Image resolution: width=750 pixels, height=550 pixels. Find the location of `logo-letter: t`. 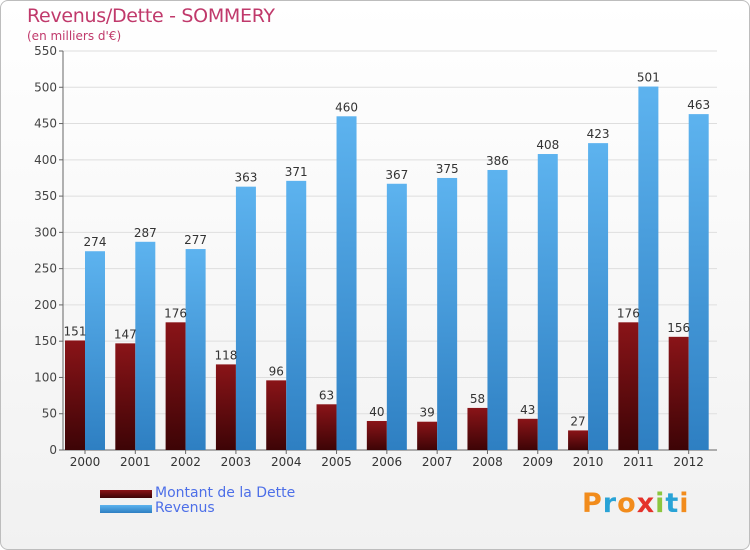

logo-letter: t is located at coordinates (672, 503).